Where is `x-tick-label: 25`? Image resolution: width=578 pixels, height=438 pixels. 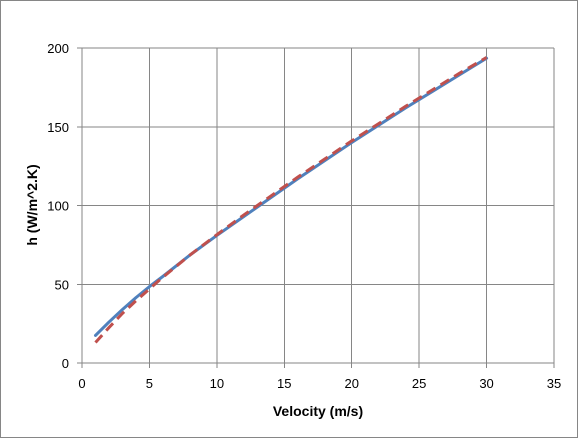 x-tick-label: 25 is located at coordinates (419, 383).